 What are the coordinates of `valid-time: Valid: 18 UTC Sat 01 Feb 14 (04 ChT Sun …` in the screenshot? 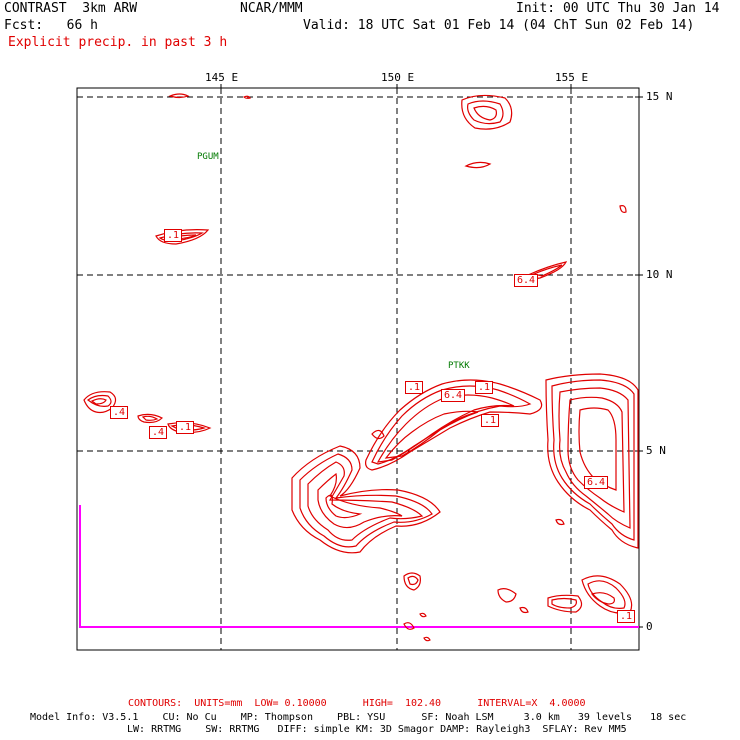 It's located at (499, 25).